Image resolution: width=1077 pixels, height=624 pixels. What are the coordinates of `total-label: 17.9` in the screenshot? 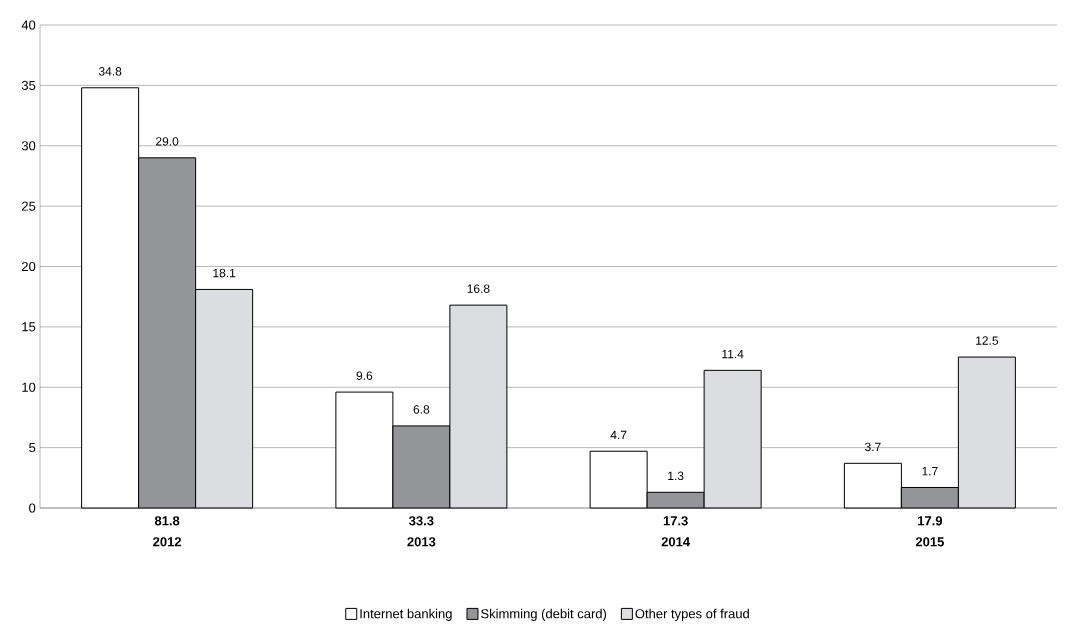 It's located at (930, 521).